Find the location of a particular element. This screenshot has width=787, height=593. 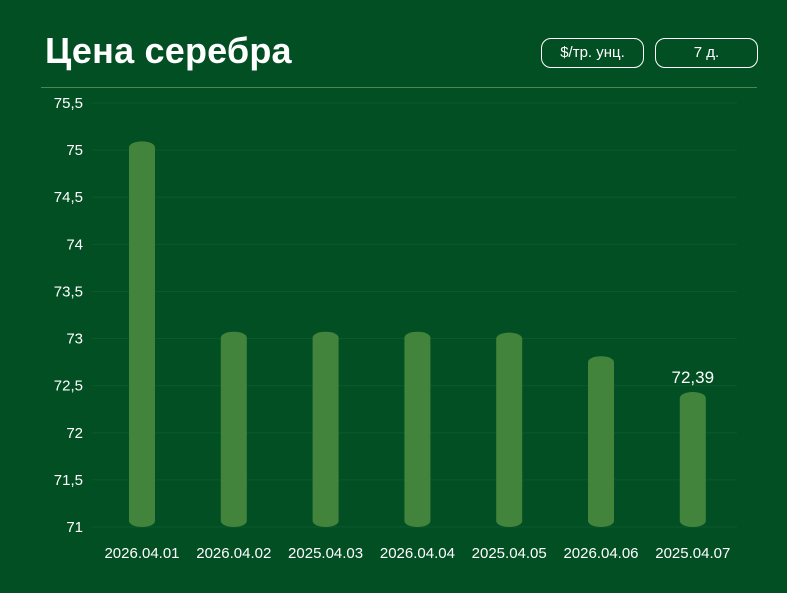

x-tick-label: 2025.04.03 is located at coordinates (325, 553).